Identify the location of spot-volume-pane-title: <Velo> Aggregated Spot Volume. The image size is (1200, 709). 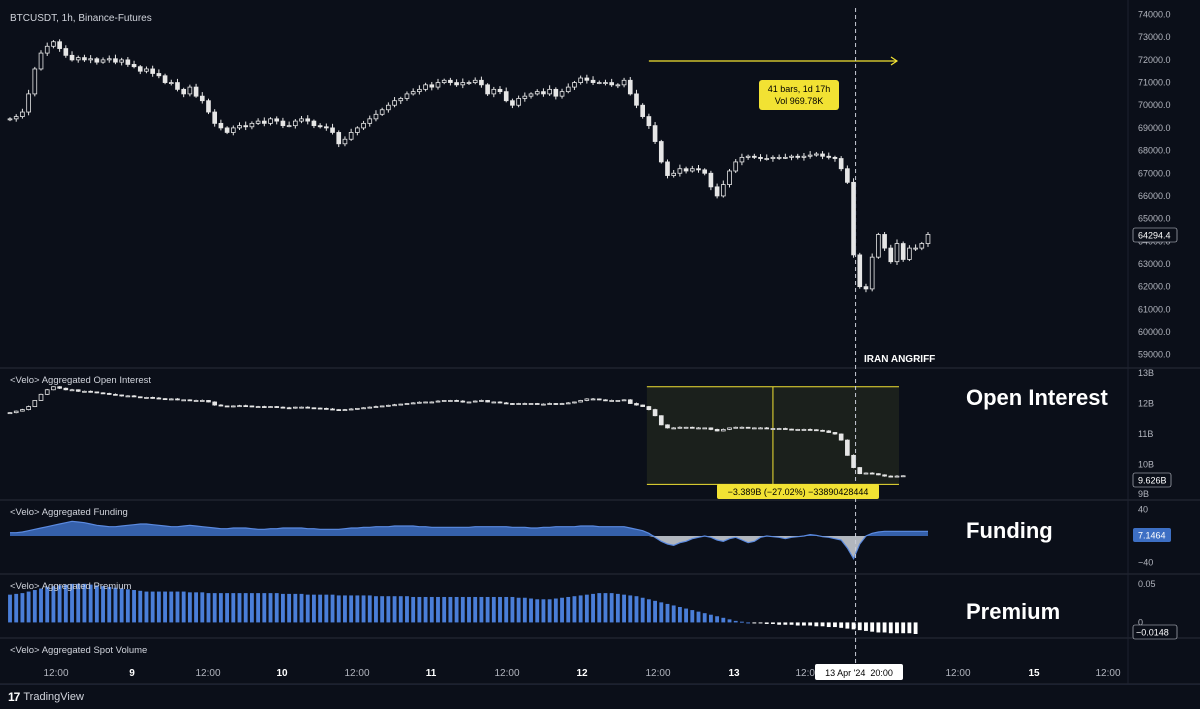
(78, 650).